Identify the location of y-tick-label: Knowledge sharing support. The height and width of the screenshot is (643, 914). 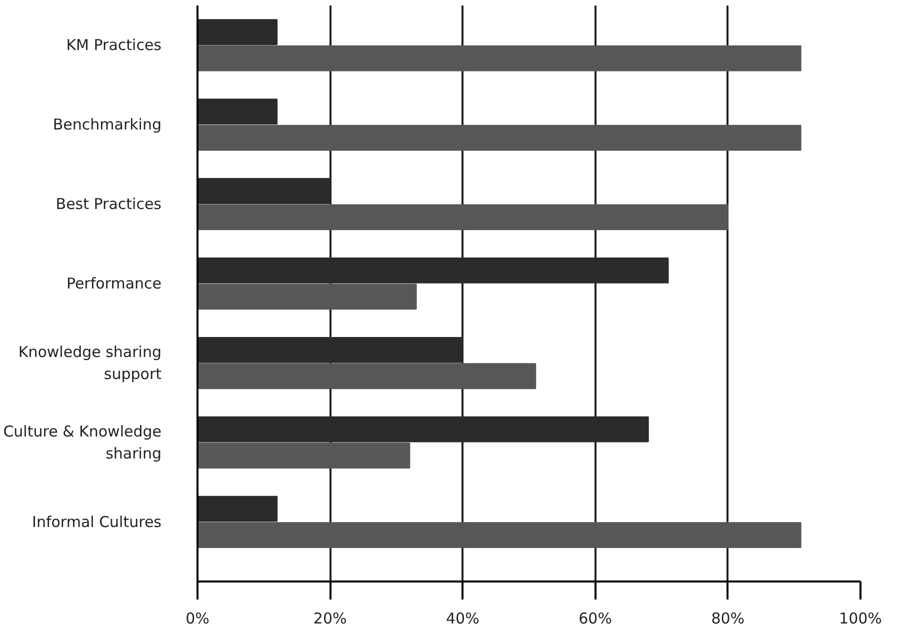
(90, 363).